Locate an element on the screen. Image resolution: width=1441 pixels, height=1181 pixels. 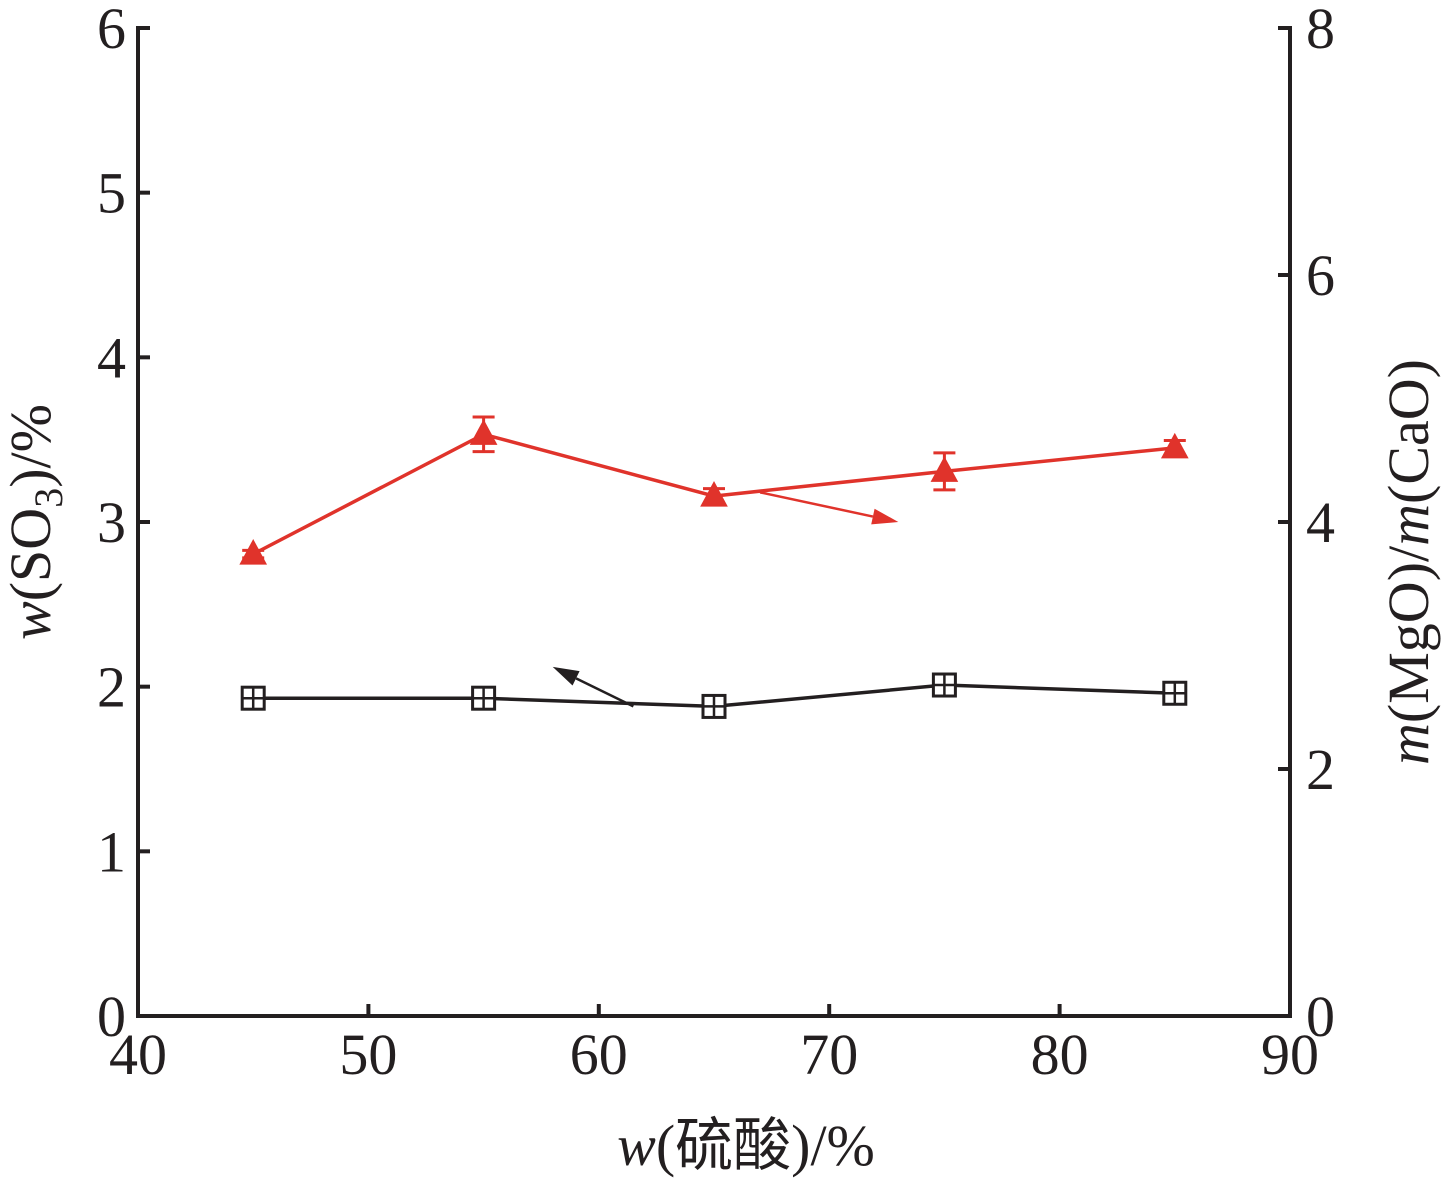
left-y-axis-title: w(SO3)/% is located at coordinates (35, 522).